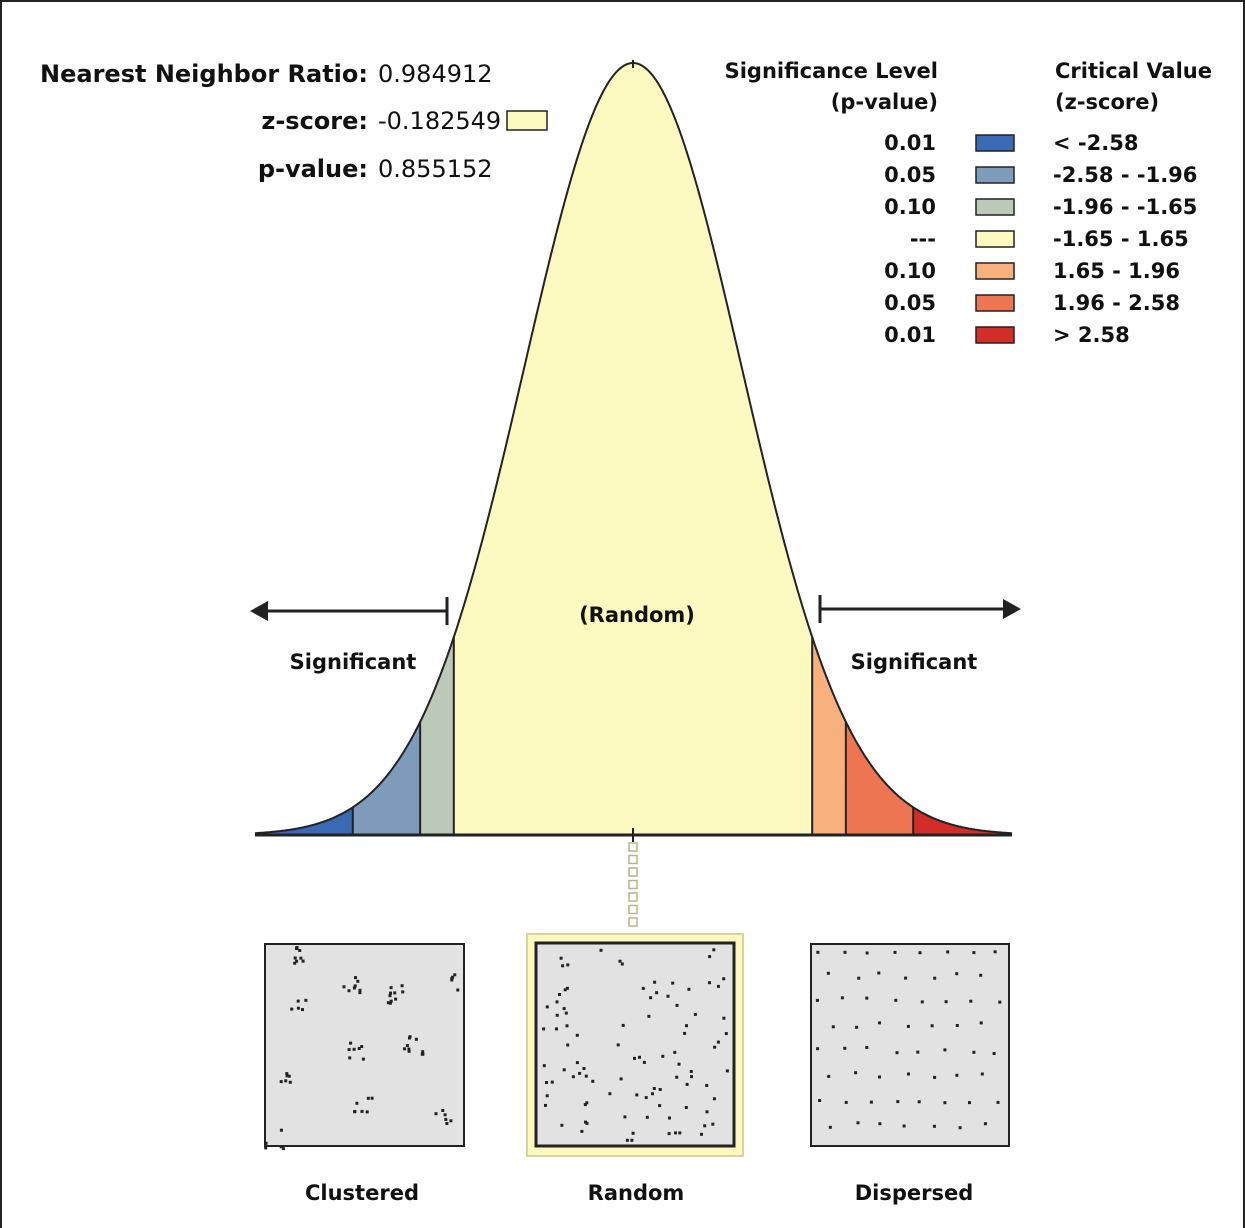 Image resolution: width=1245 pixels, height=1228 pixels. What do you see at coordinates (1116, 303) in the screenshot?
I see `legend-z-range: 1.96 - 2.58` at bounding box center [1116, 303].